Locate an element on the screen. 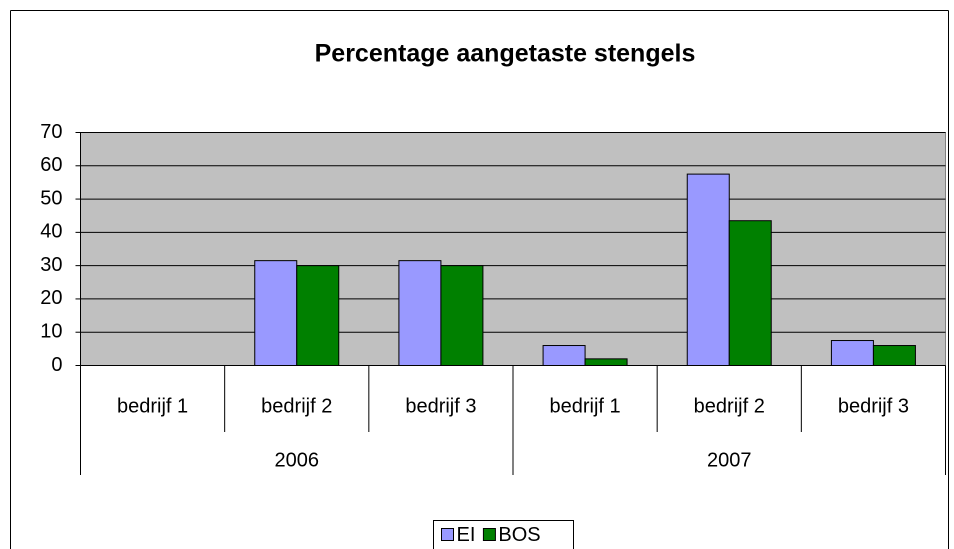 The height and width of the screenshot is (549, 954). legend-box is located at coordinates (503, 534).